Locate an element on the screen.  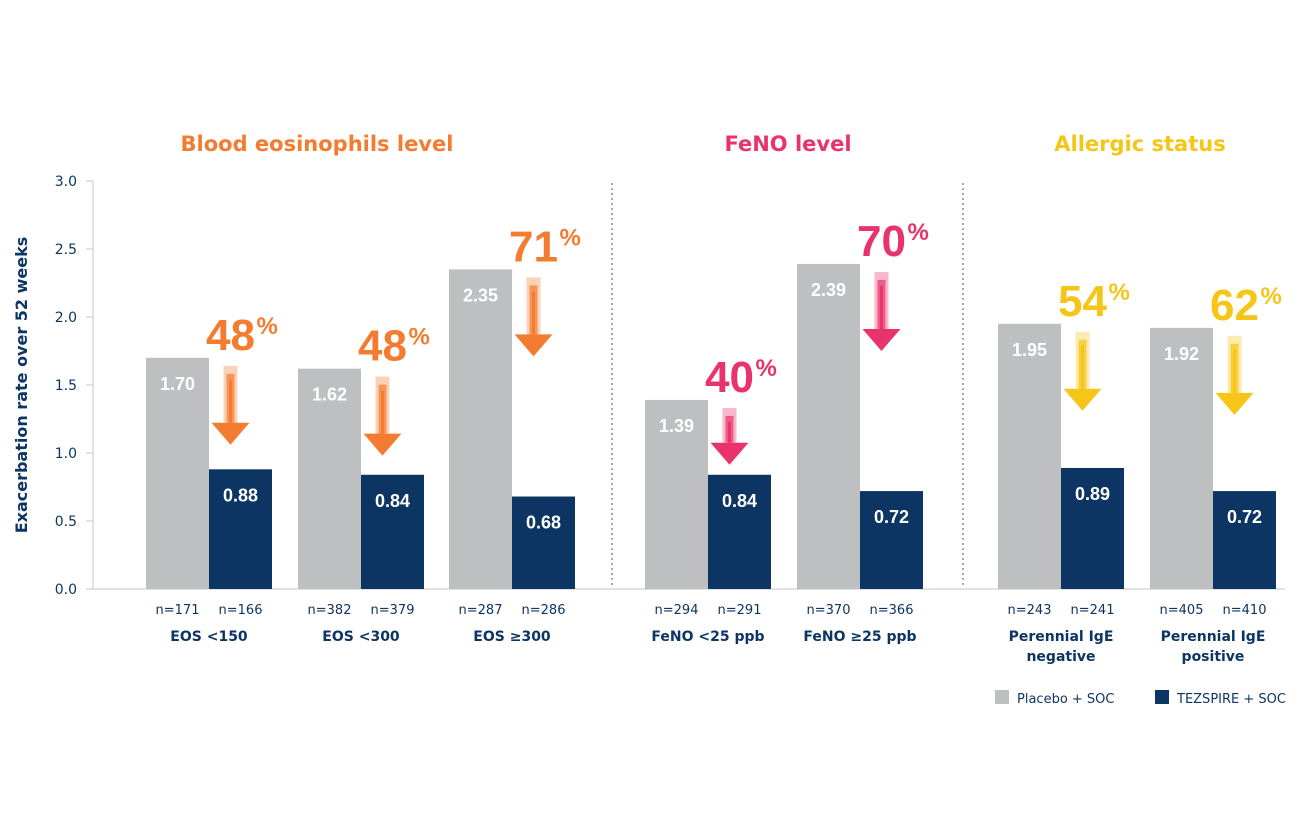
placebo-value-label: 1.39 is located at coordinates (676, 426).